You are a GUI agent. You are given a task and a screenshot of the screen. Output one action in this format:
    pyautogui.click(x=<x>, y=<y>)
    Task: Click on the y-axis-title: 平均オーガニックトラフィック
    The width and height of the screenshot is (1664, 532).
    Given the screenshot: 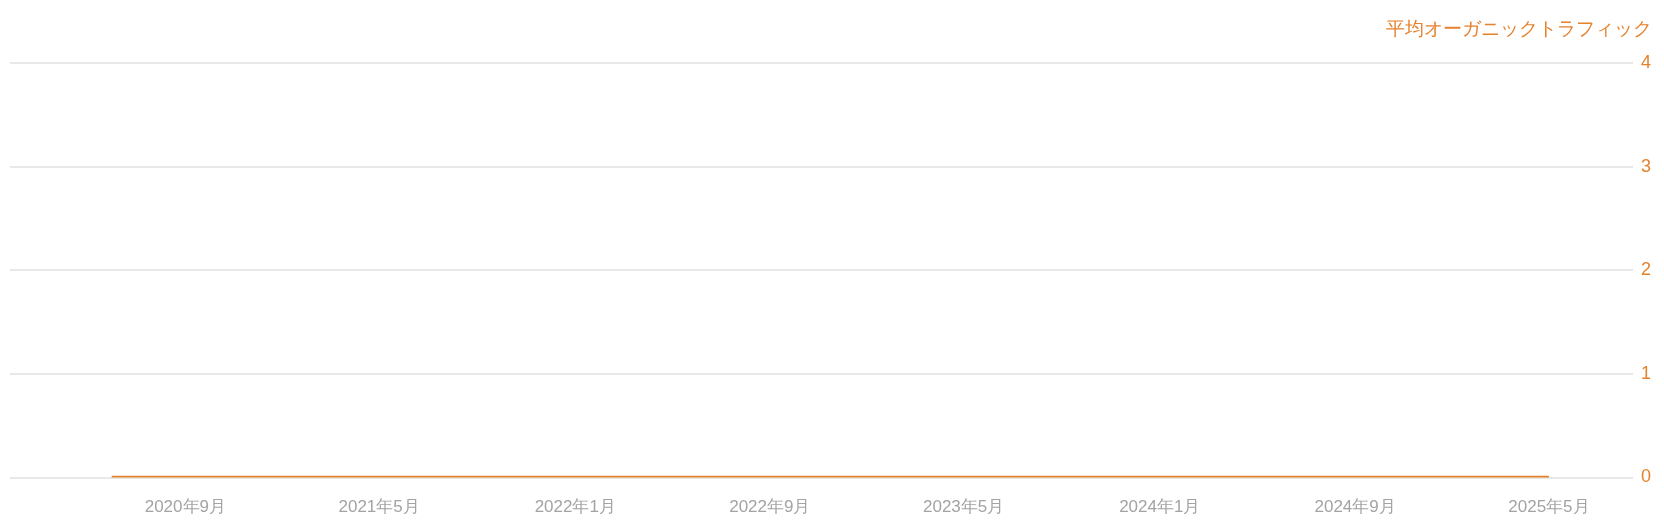 What is the action you would take?
    pyautogui.click(x=1519, y=29)
    